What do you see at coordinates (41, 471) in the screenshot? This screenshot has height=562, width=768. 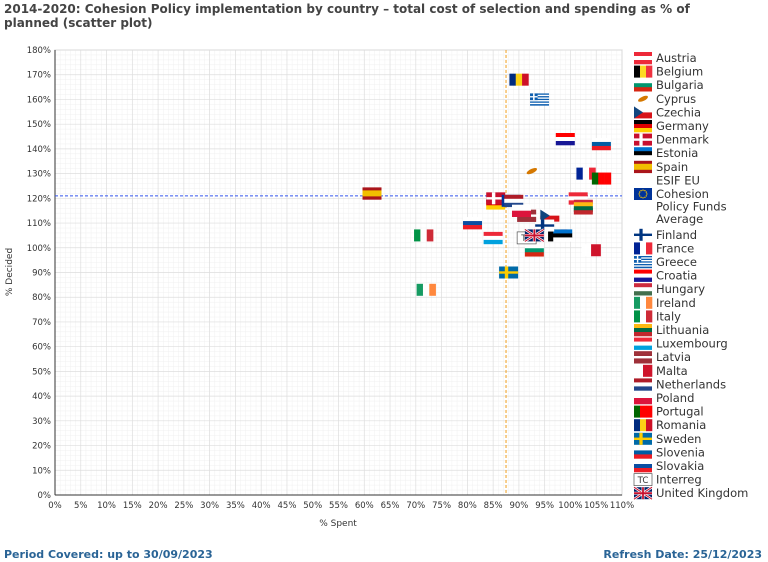 I see `y-tick-label: 10%` at bounding box center [41, 471].